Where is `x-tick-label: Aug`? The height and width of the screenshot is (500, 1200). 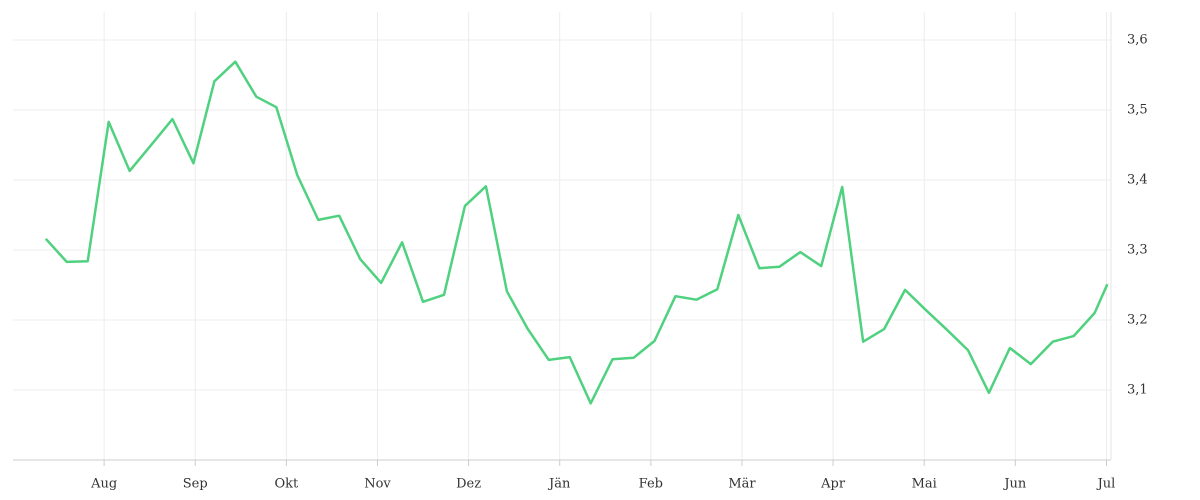
x-tick-label: Aug is located at coordinates (103, 484).